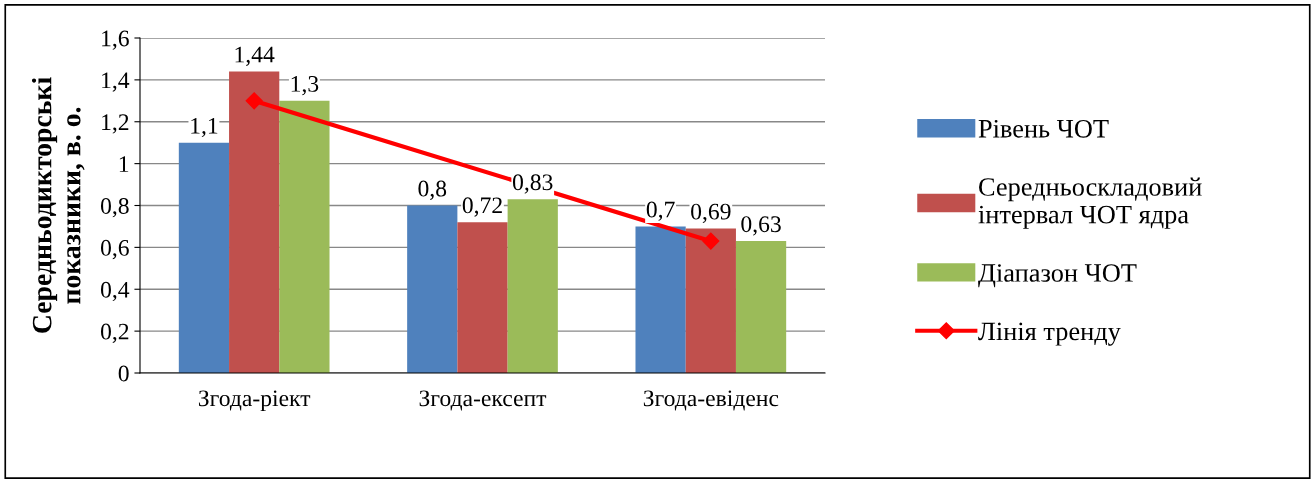  What do you see at coordinates (114, 249) in the screenshot?
I see `y-tick-label: 0,6` at bounding box center [114, 249].